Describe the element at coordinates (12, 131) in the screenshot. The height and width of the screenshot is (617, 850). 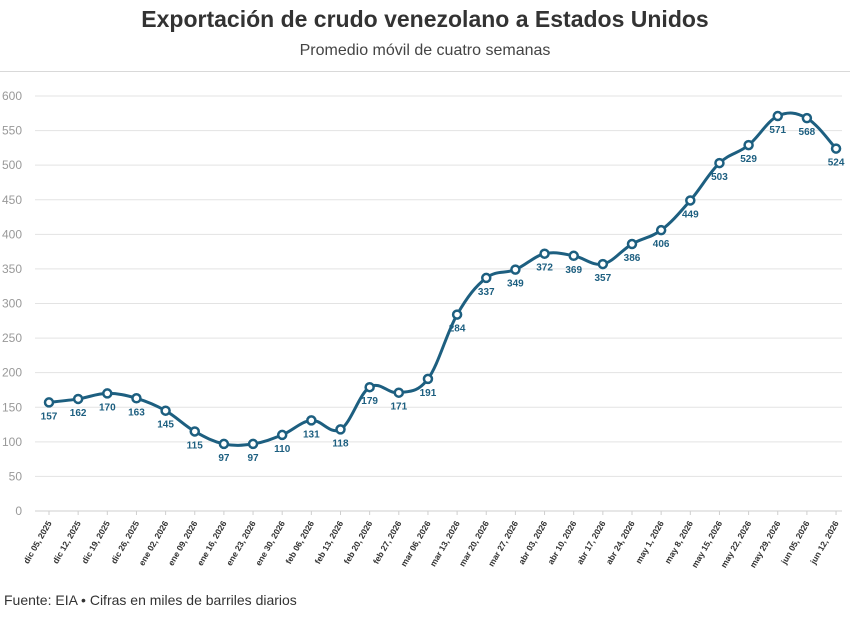
I see `y-tick-label: 550` at that location.